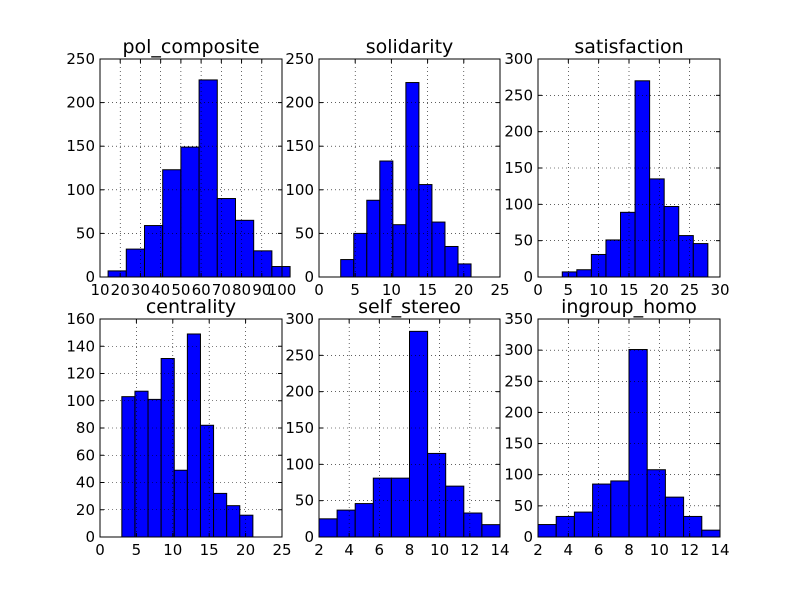 The image size is (800, 597). I want to click on solidarity-x-tick-label-2: 10, so click(391, 290).